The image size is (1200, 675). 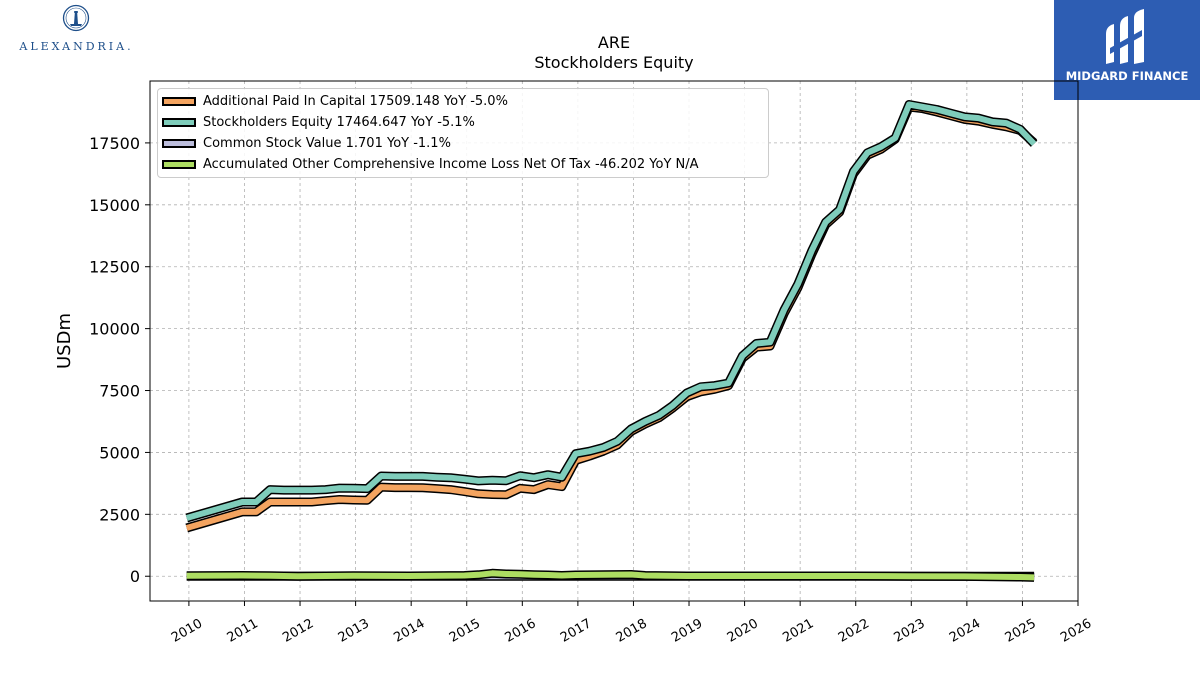 What do you see at coordinates (76, 18) in the screenshot?
I see `lighthouse-seal-icon` at bounding box center [76, 18].